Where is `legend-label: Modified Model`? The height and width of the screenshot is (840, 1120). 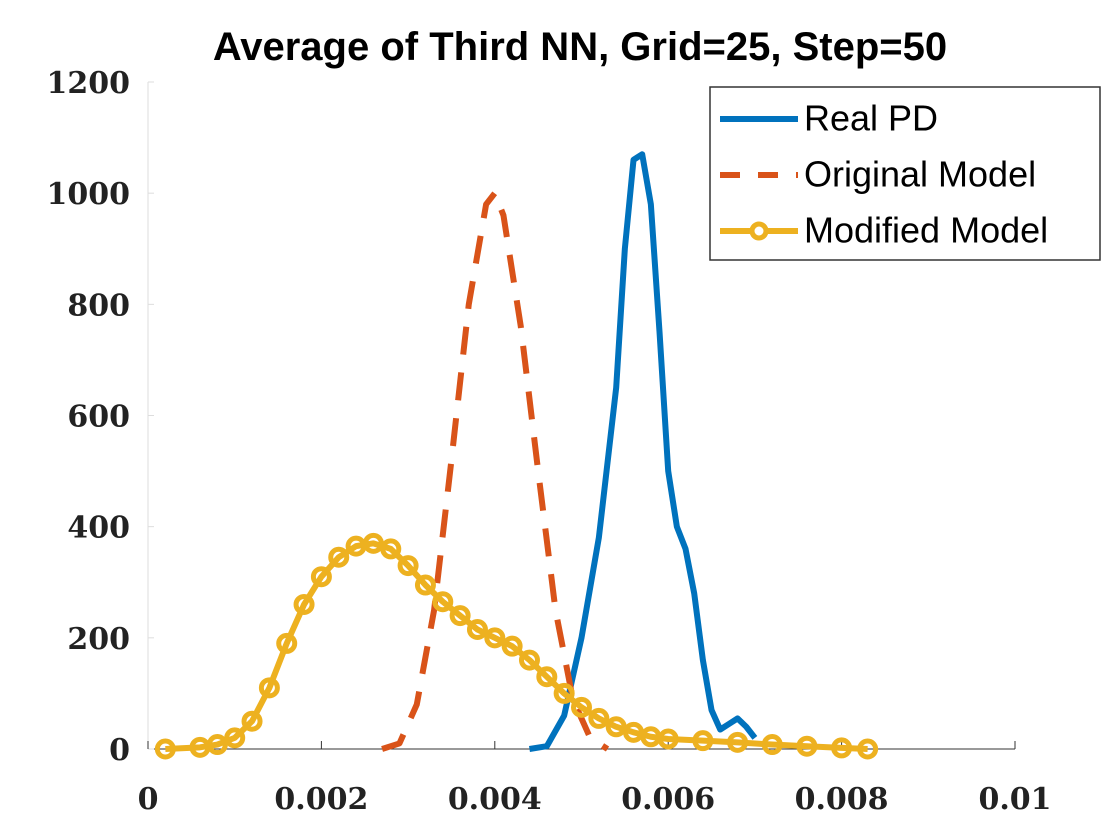 legend-label: Modified Model is located at coordinates (926, 230).